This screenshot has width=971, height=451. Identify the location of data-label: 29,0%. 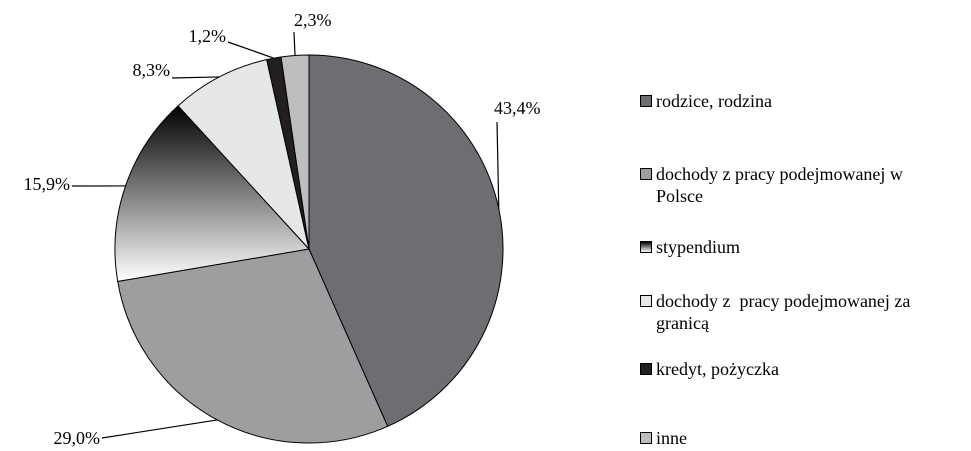
(77, 438).